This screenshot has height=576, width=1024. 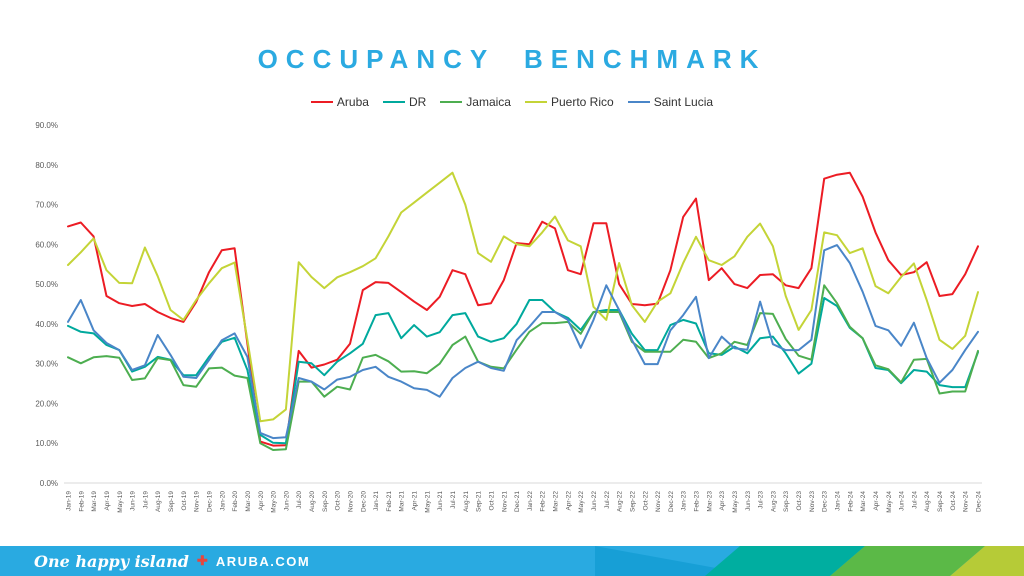 What do you see at coordinates (594, 501) in the screenshot?
I see `x-tick-label: Jun-22` at bounding box center [594, 501].